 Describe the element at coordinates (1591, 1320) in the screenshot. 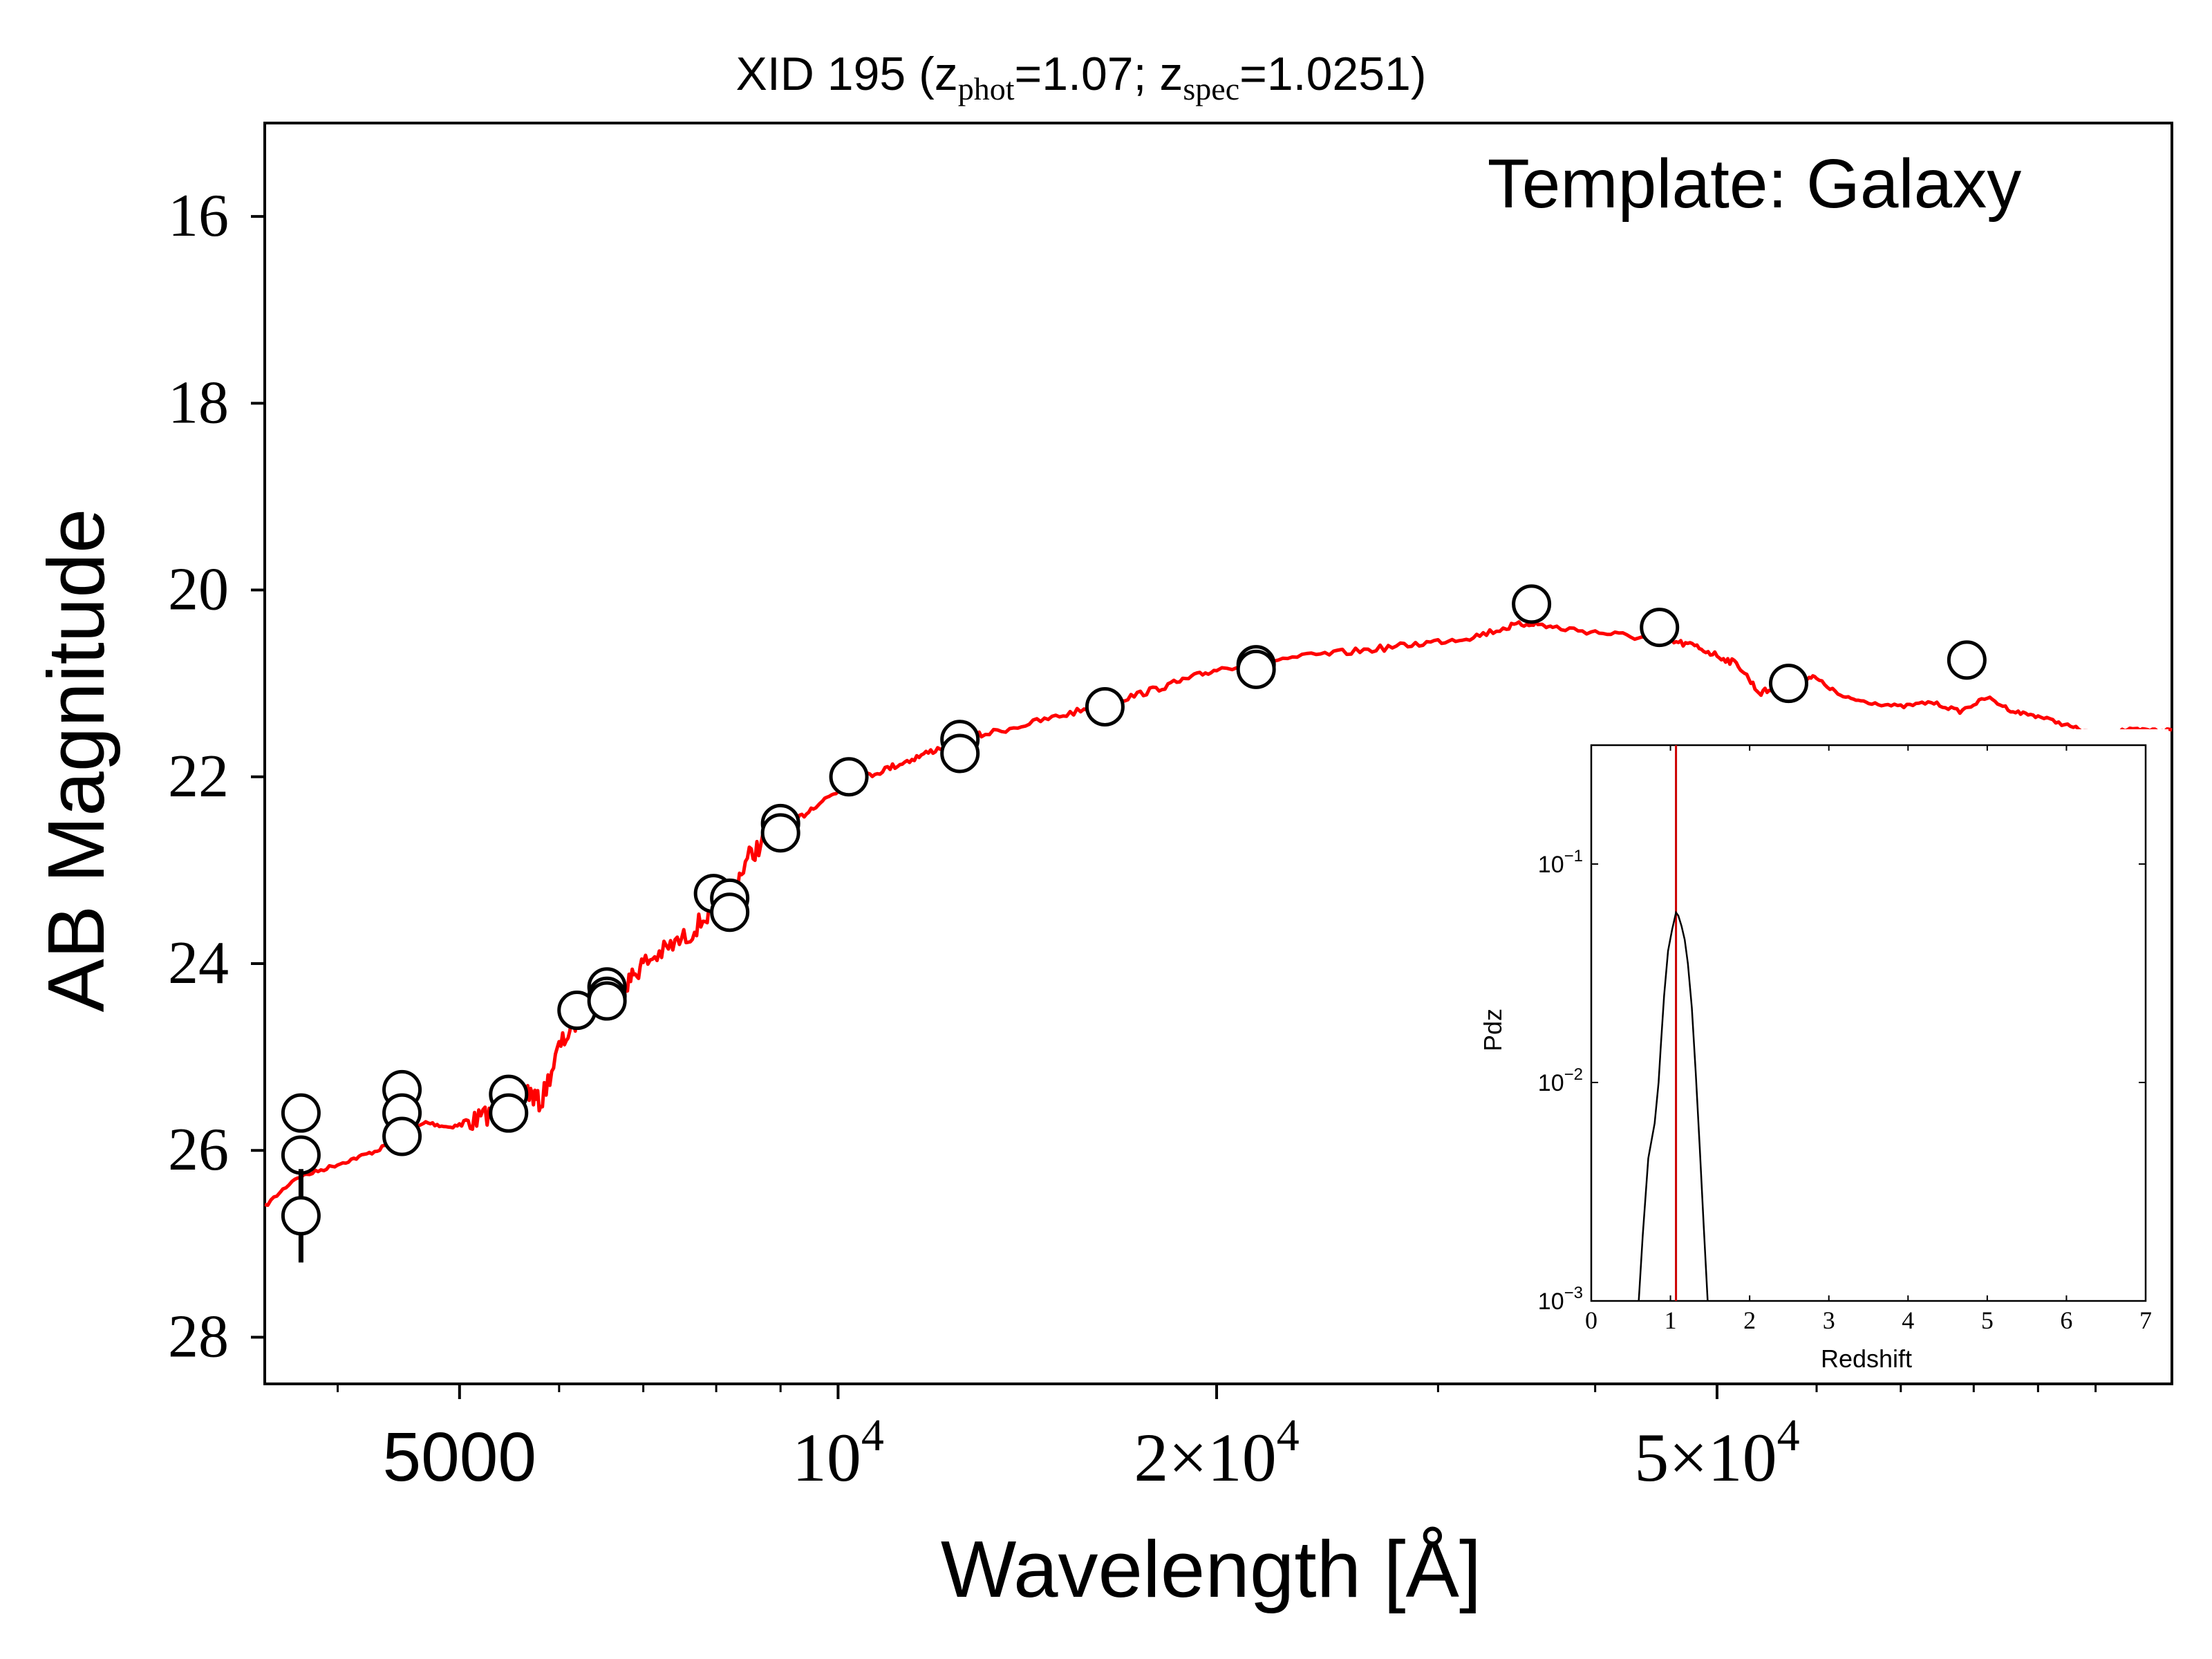

I see `inset-x-tick-label: 0` at that location.